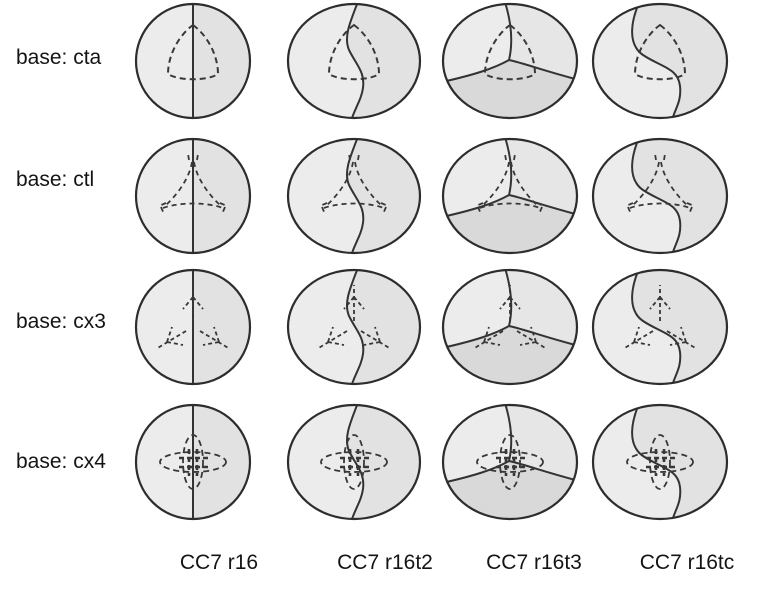 The width and height of the screenshot is (768, 592). What do you see at coordinates (687, 562) in the screenshot?
I see `column-label-r16tc: CC7 r16tc` at bounding box center [687, 562].